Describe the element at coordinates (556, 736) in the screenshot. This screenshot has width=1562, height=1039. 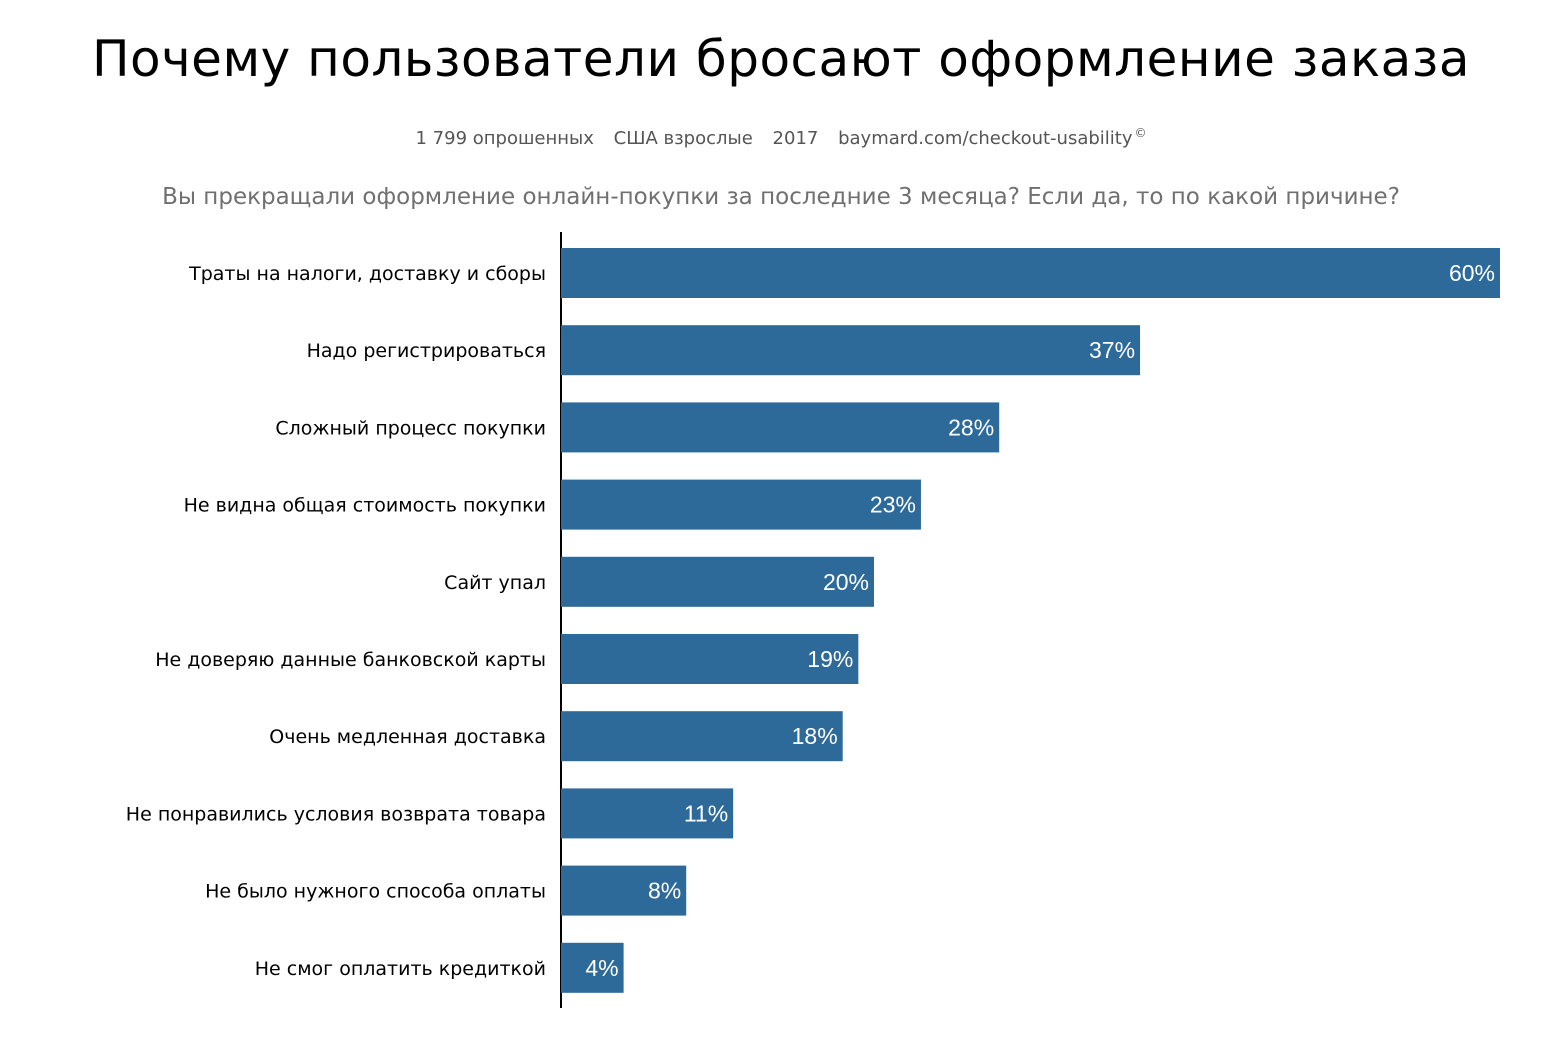
I see `bar-row: Очень медленная доставка 18%` at that location.